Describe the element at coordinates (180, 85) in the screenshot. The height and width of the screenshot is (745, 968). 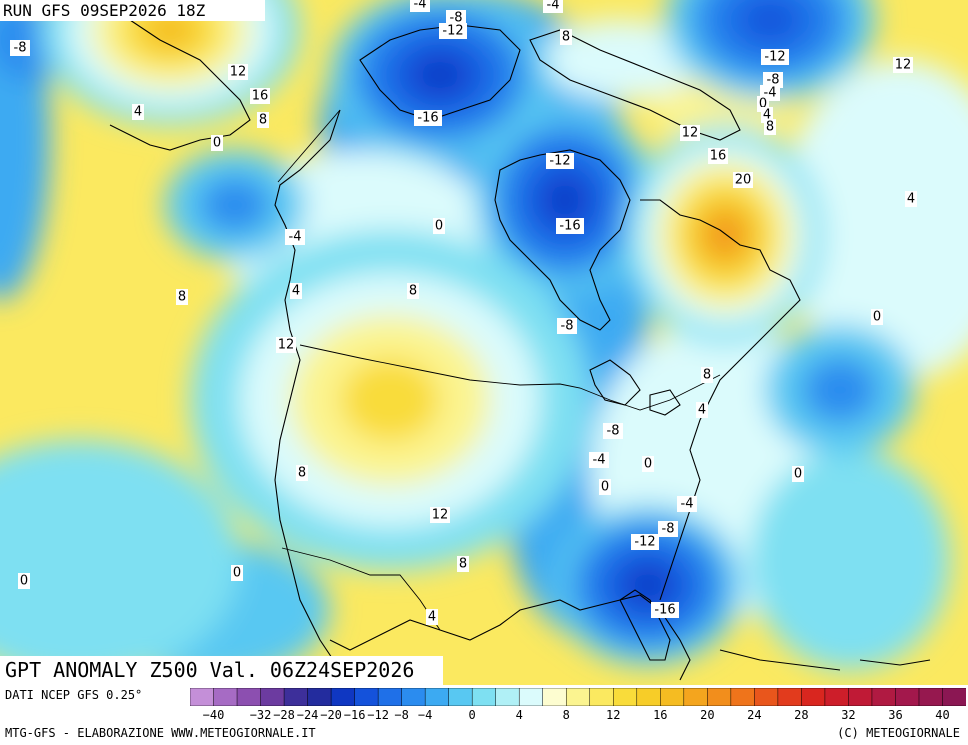
I see `coastline-alaska` at that location.